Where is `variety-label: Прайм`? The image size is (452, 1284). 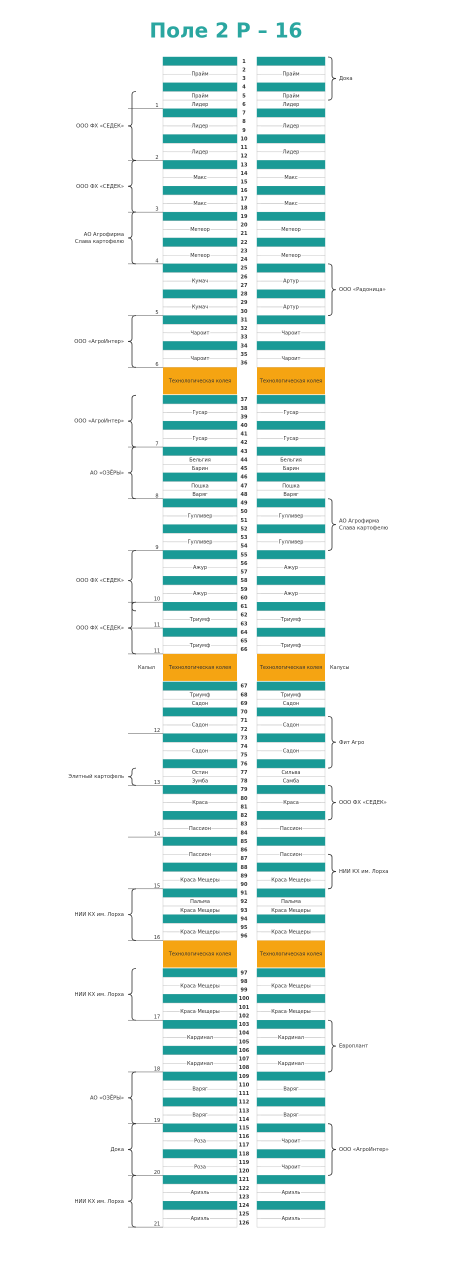
variety-label: Прайм is located at coordinates (199, 74).